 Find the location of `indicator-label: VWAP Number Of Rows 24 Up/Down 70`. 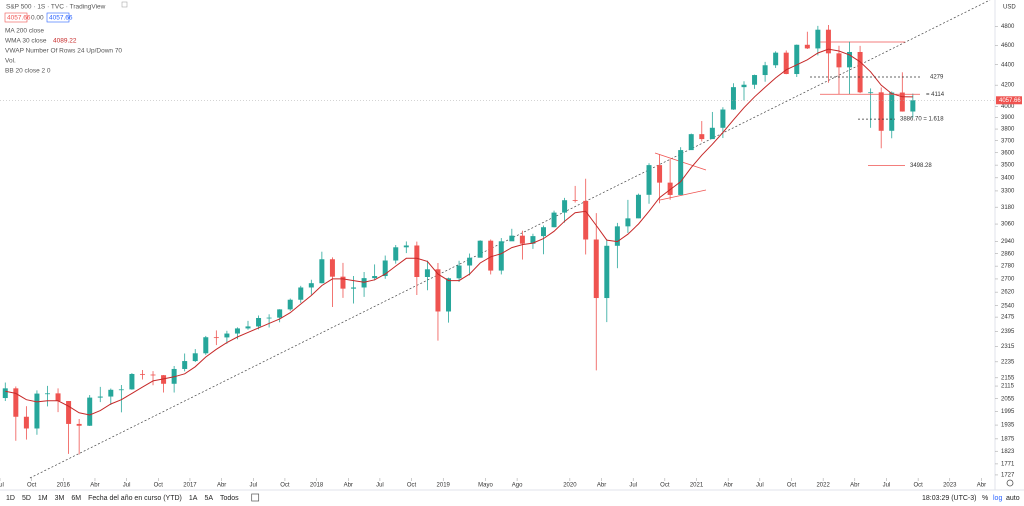

indicator-label: VWAP Number Of Rows 24 Up/Down 70 is located at coordinates (63, 51).